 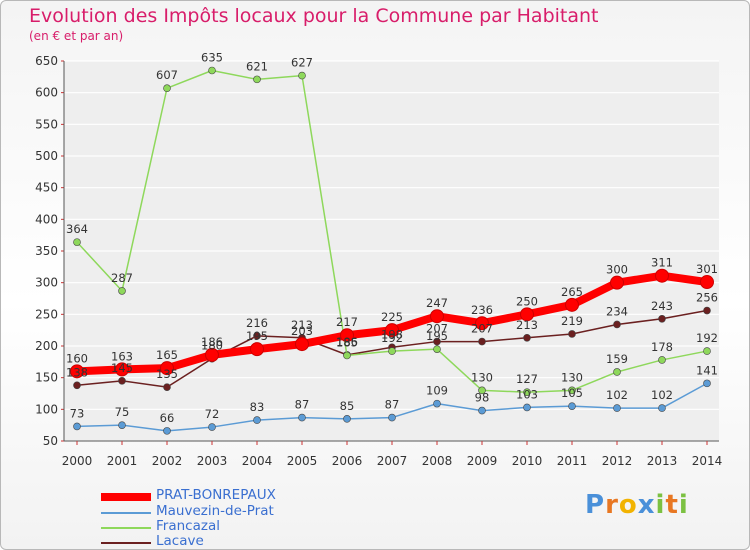 I want to click on chart-subtitle: (en € et par an), so click(x=76, y=36).